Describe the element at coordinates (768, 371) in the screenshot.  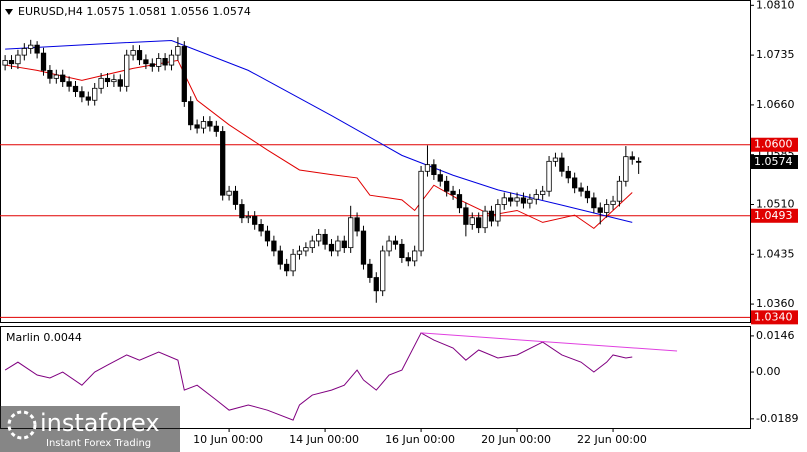
I see `y-tick-label: 0.00` at that location.